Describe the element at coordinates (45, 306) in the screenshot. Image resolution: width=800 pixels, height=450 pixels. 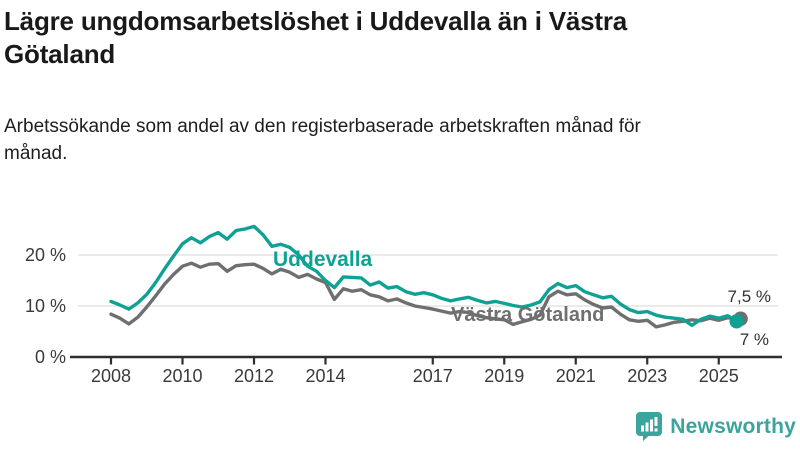
I see `y-axis-label: 10 %` at that location.